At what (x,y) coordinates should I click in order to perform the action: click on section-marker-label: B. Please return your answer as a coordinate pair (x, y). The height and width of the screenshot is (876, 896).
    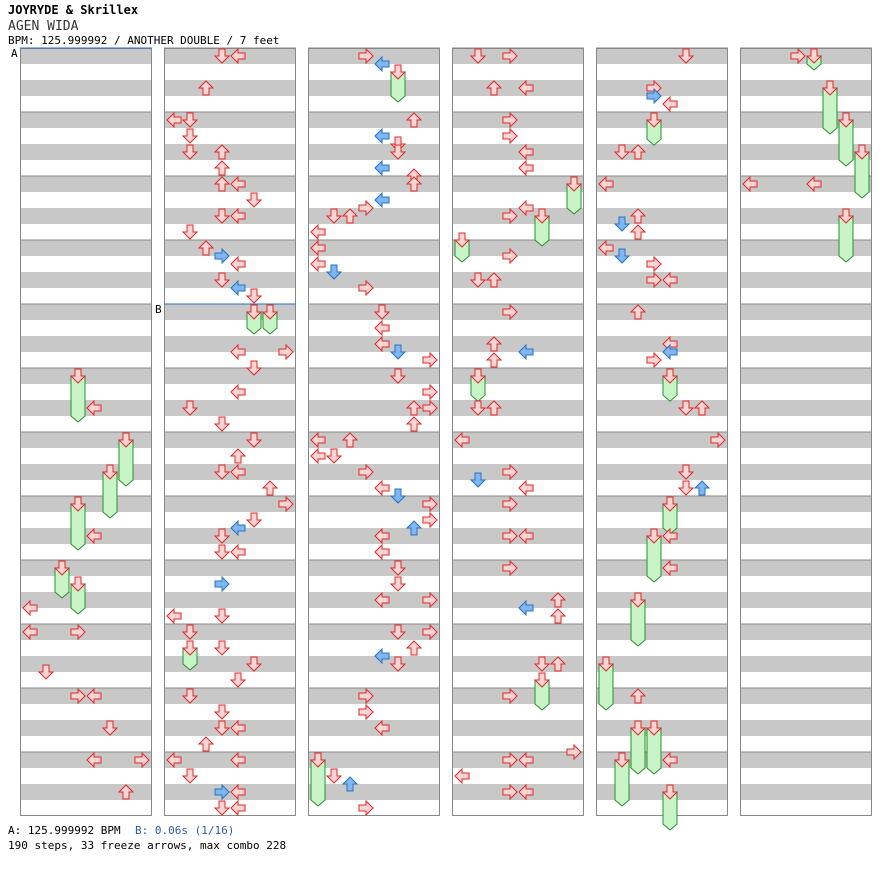
    Looking at the image, I should click on (158, 309).